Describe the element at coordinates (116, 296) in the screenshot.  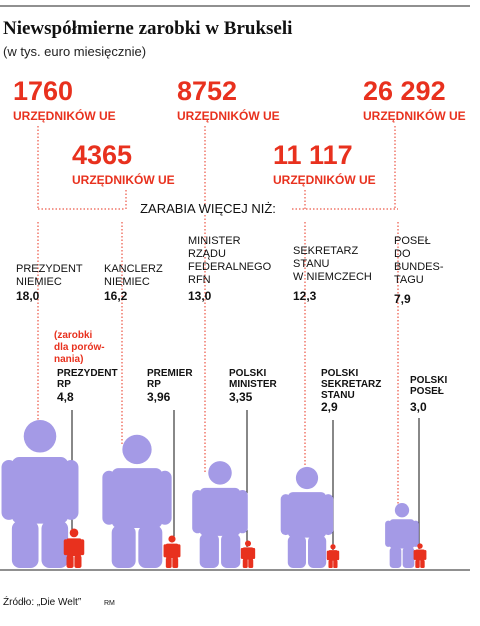
I see `german-salary-value: 16,2` at that location.